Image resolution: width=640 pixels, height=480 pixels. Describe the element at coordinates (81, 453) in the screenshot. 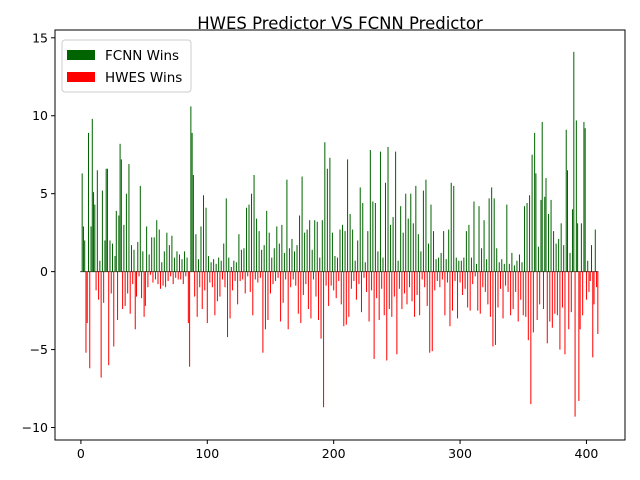

I see `x-tick-label: 0` at that location.